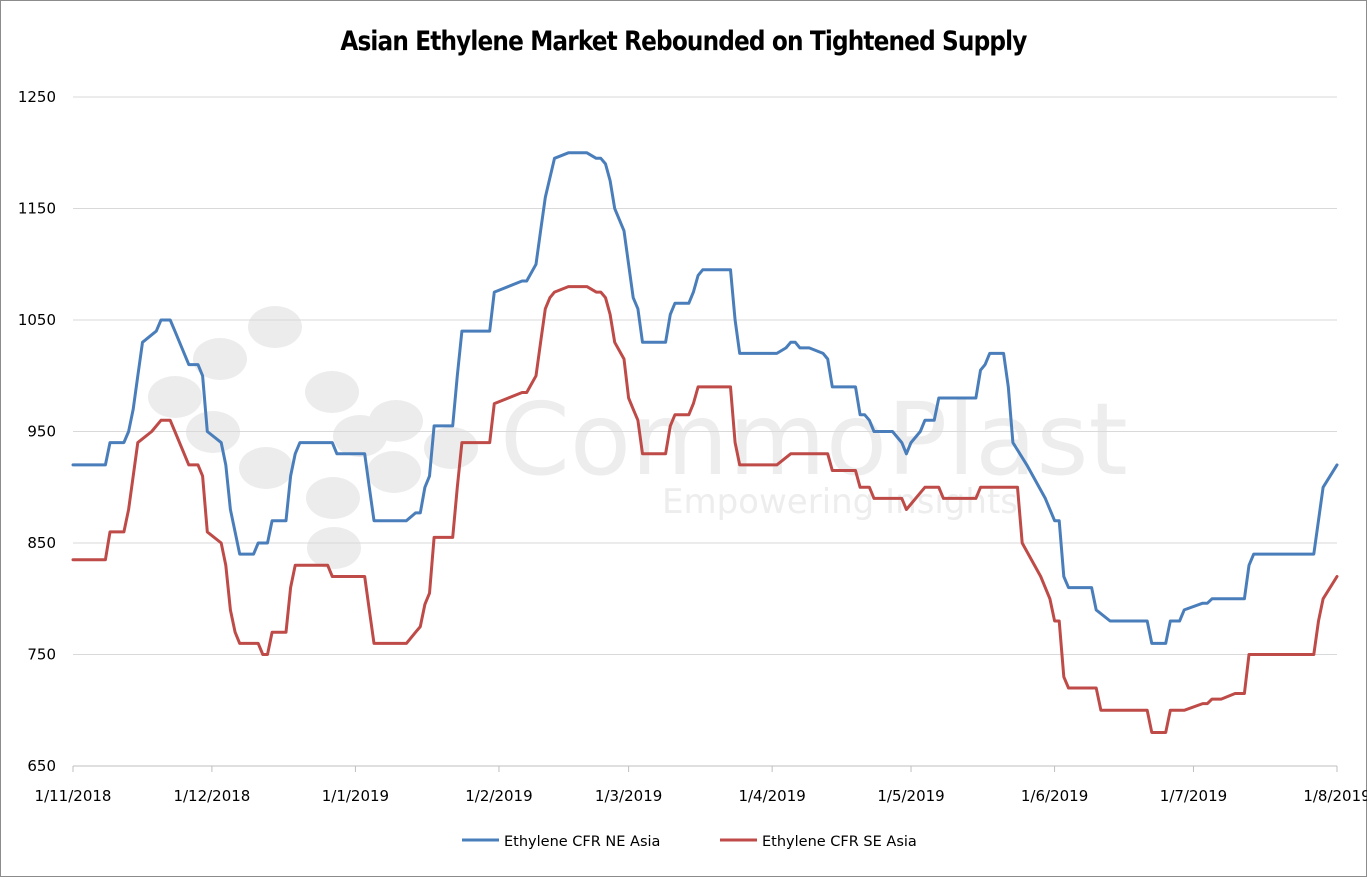 Image resolution: width=1367 pixels, height=877 pixels. I want to click on x-tick-label: 1/2/2019, so click(498, 796).